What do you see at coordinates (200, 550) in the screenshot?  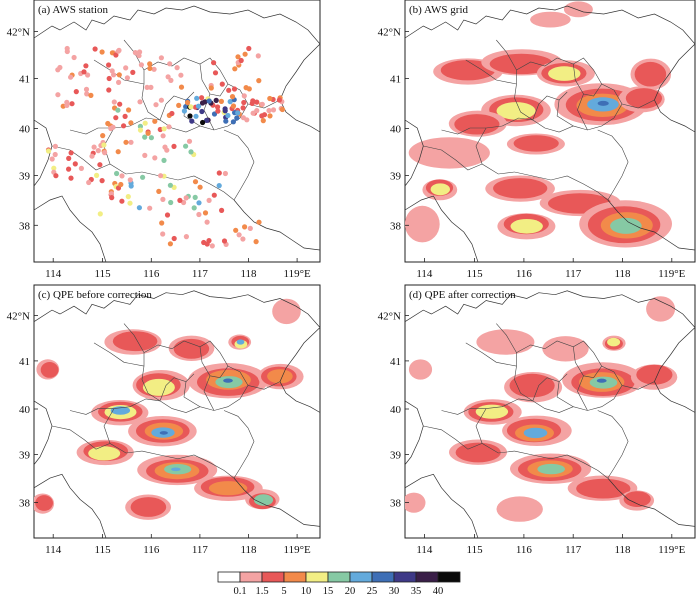 I see `lon-tick-label: 117` at bounding box center [200, 550].